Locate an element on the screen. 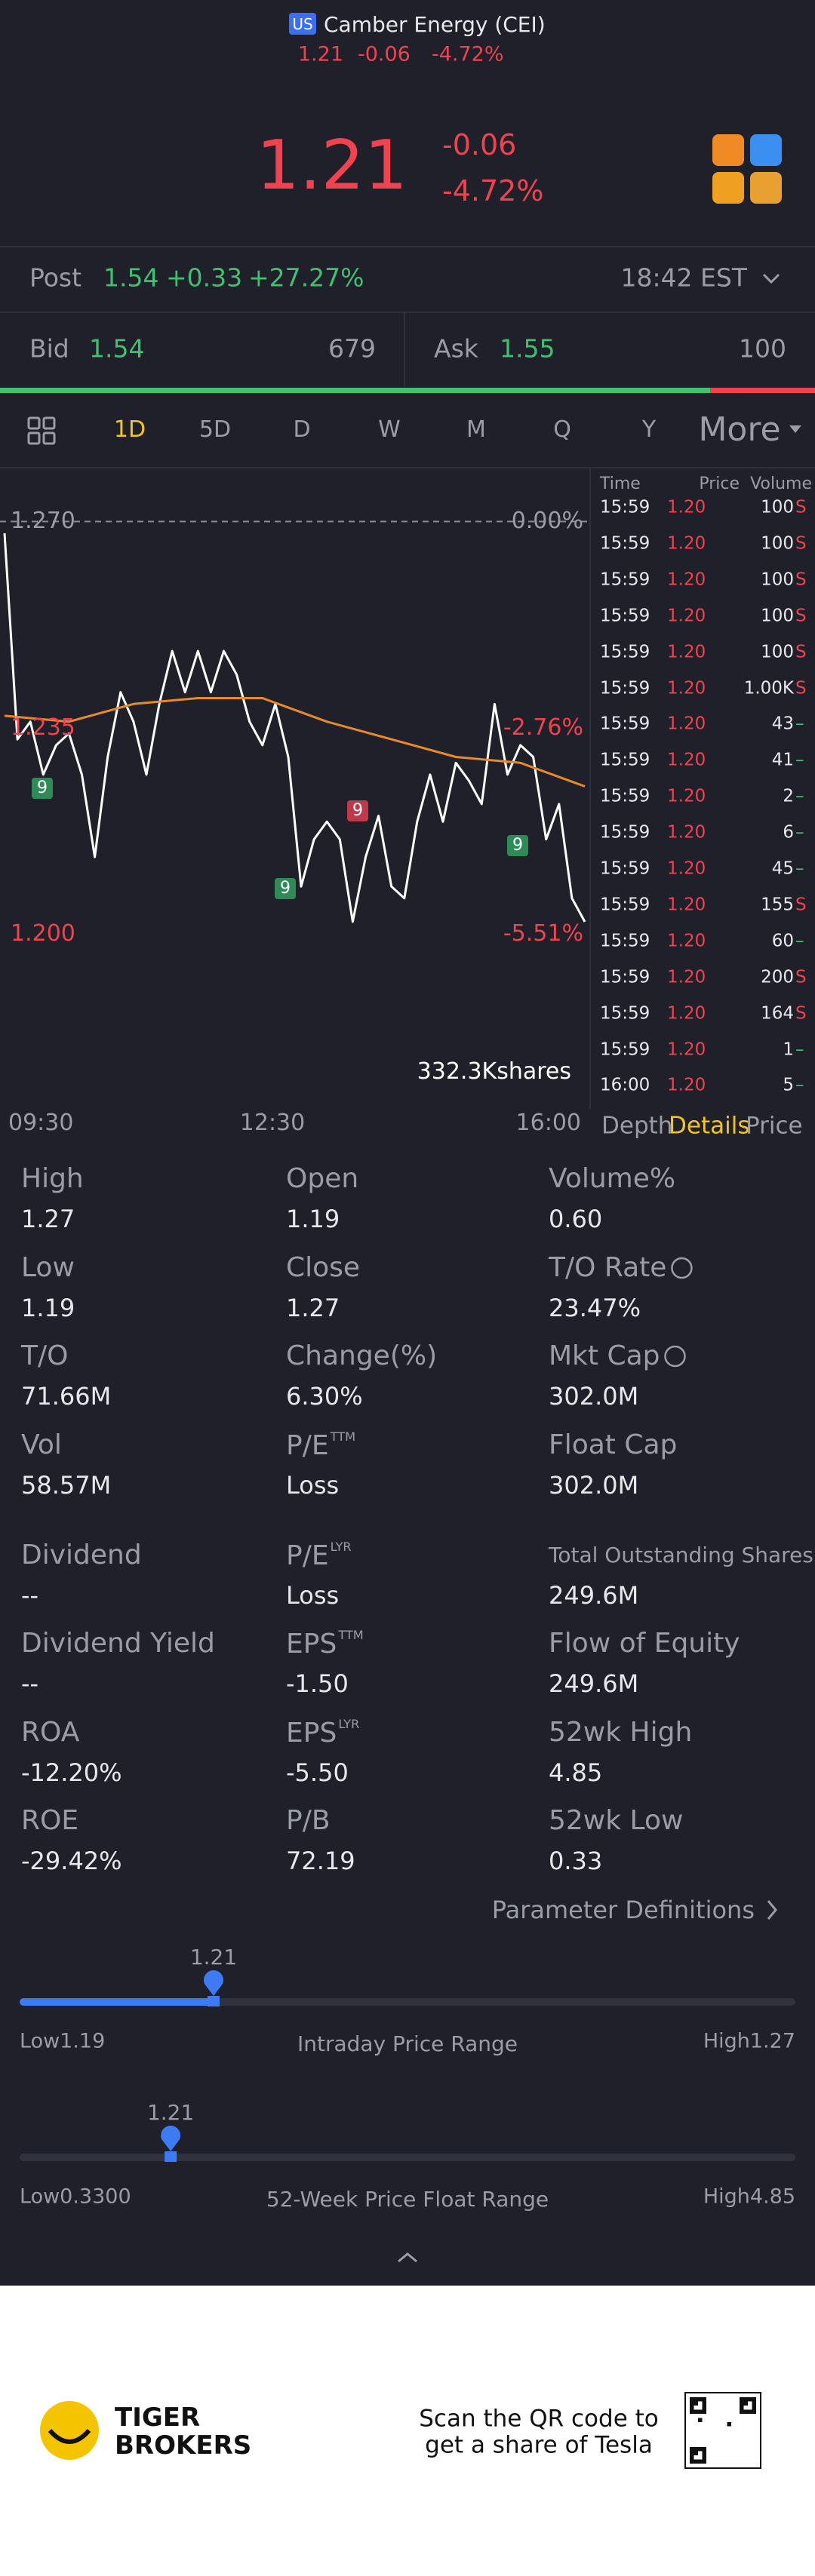 This screenshot has height=2576, width=815. tab: 5D is located at coordinates (215, 429).